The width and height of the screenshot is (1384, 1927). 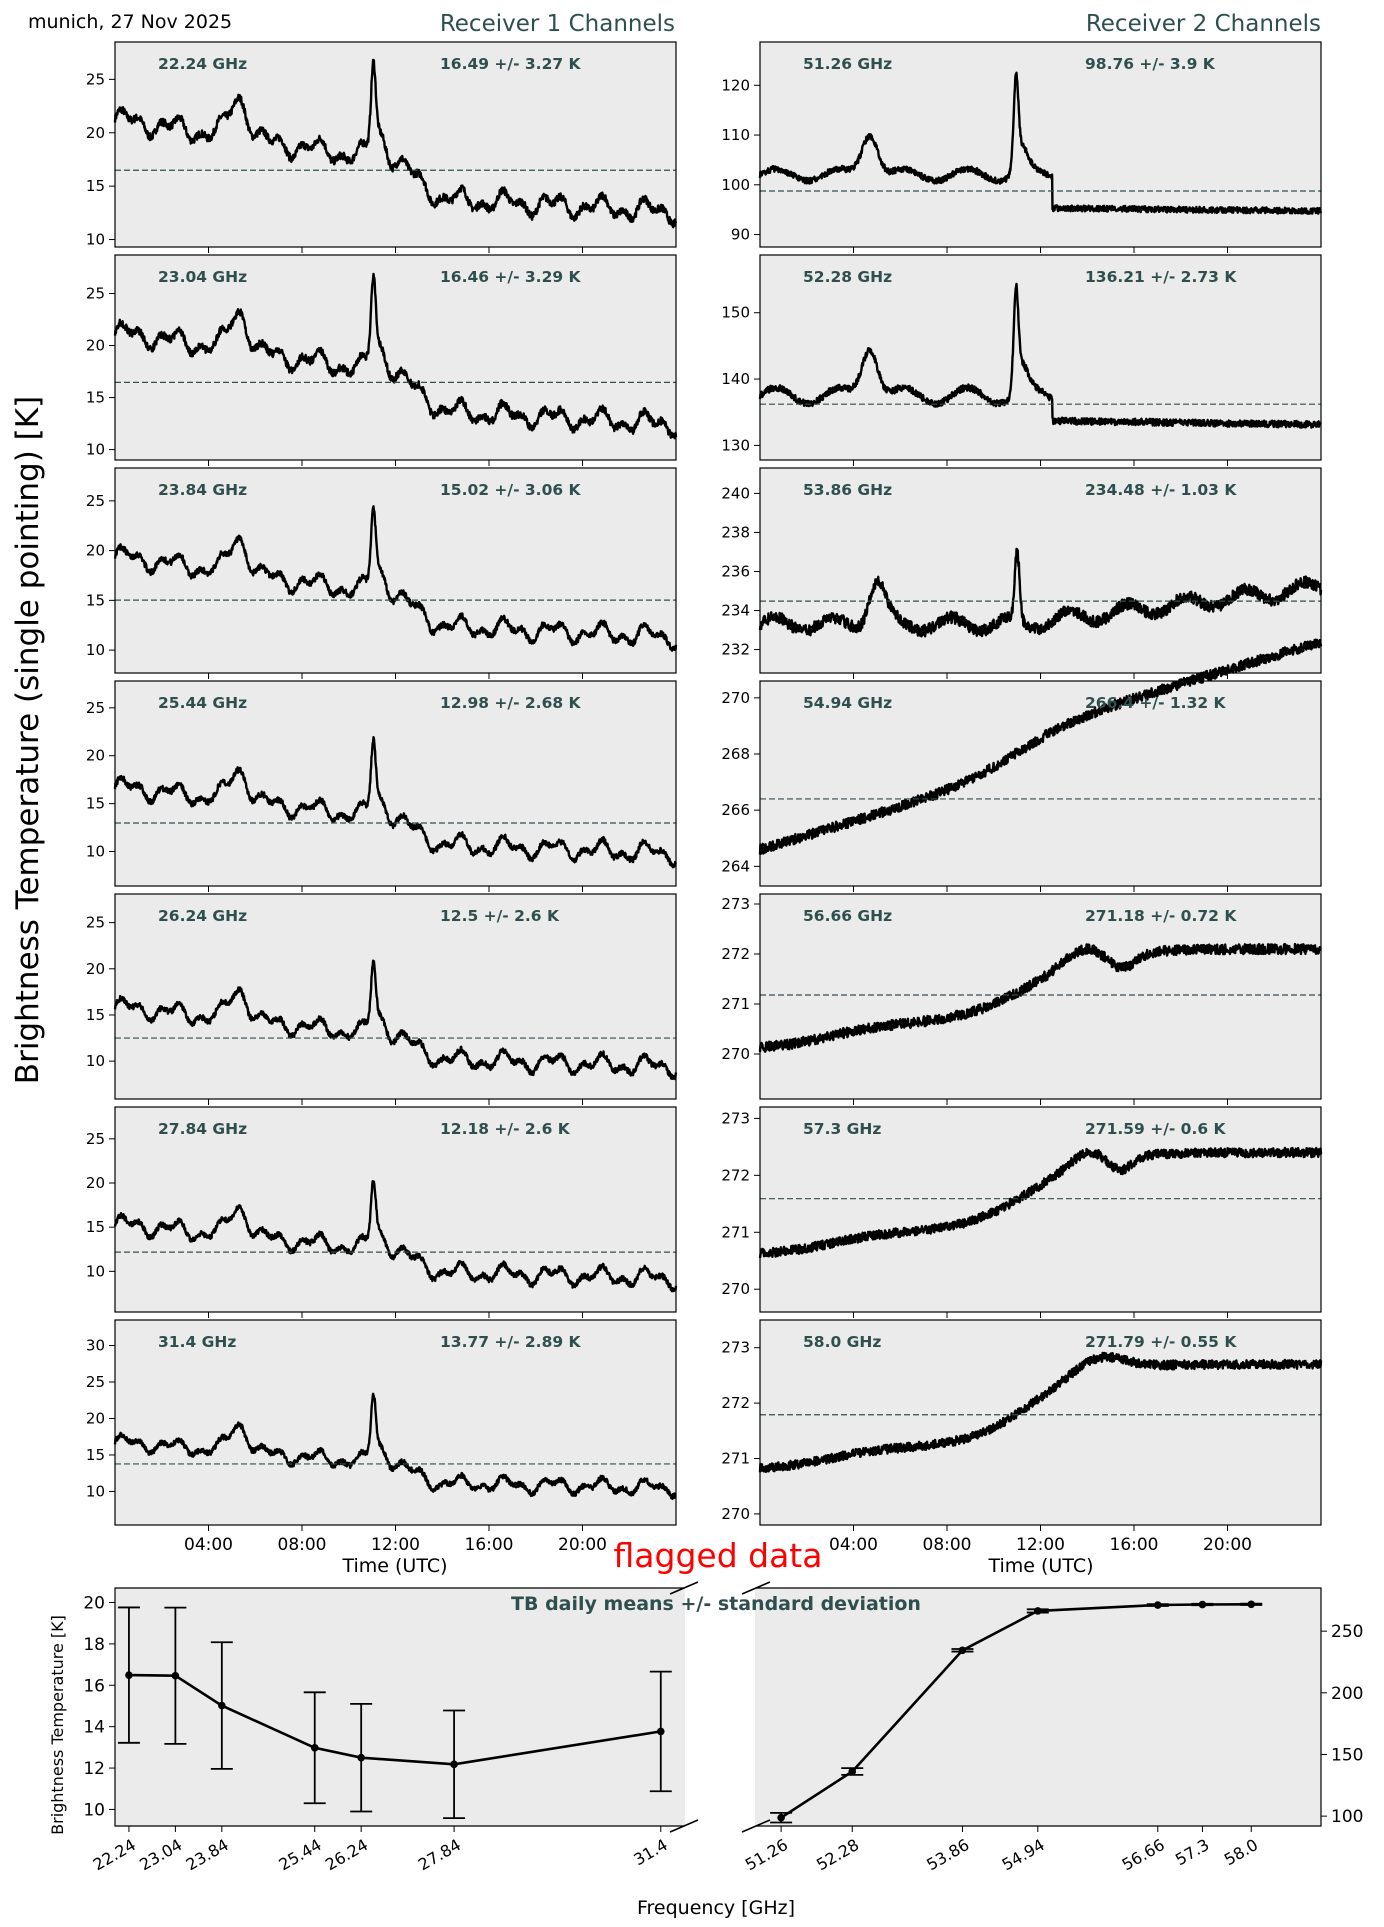 I want to click on channel-frequency-label: 23.84 GHz, so click(x=202, y=490).